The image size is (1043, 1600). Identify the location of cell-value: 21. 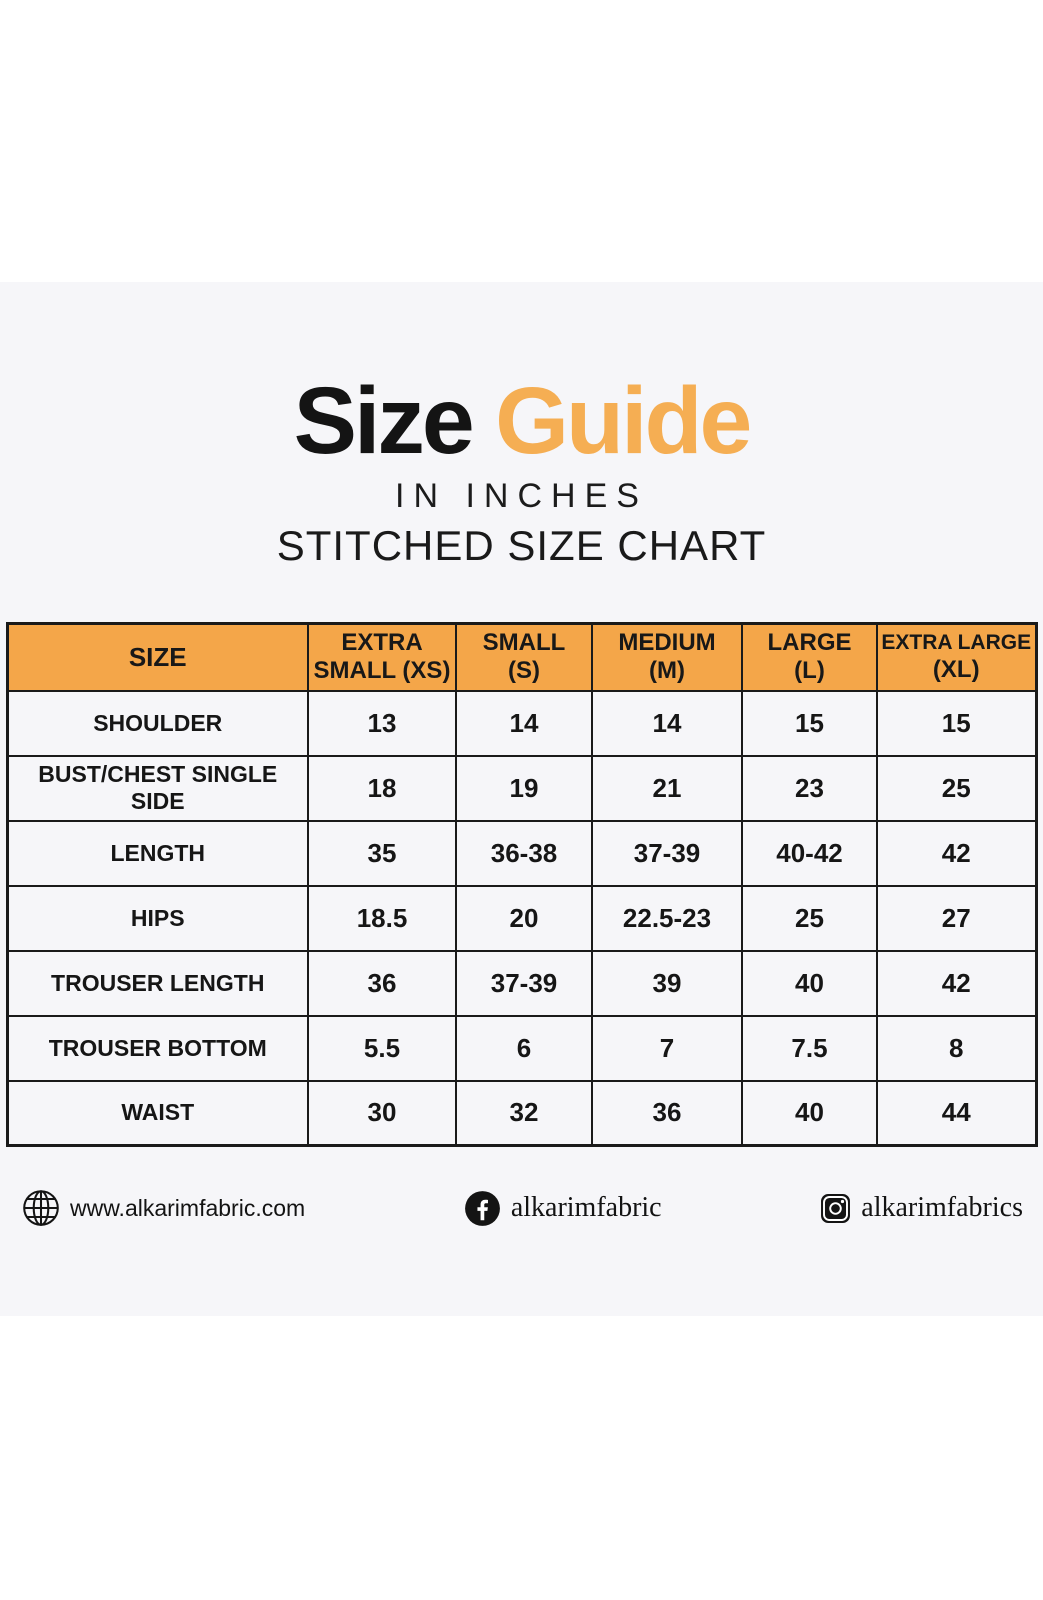
(667, 788).